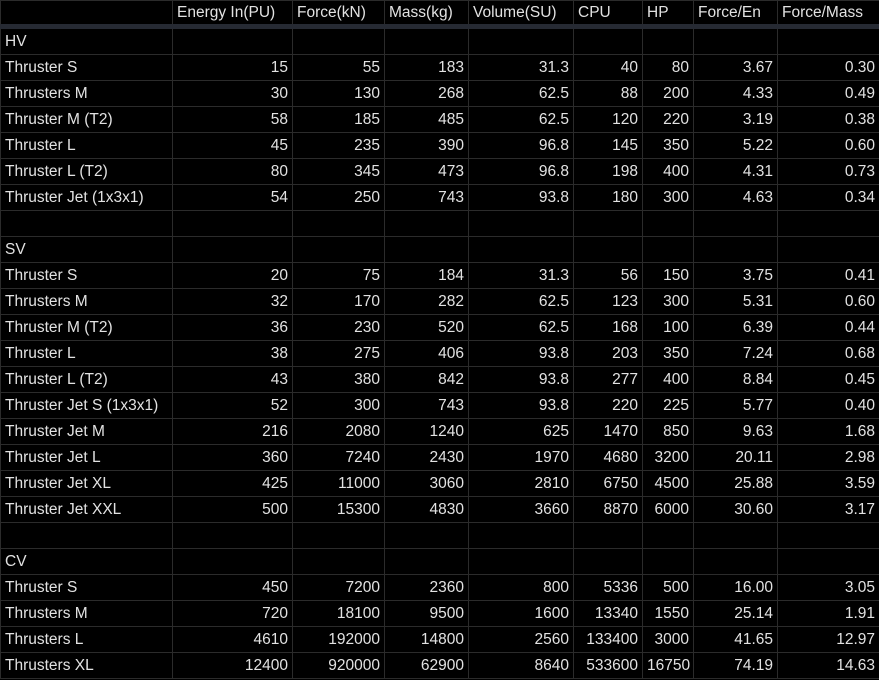 The height and width of the screenshot is (680, 879). I want to click on value-cell: 2810, so click(521, 483).